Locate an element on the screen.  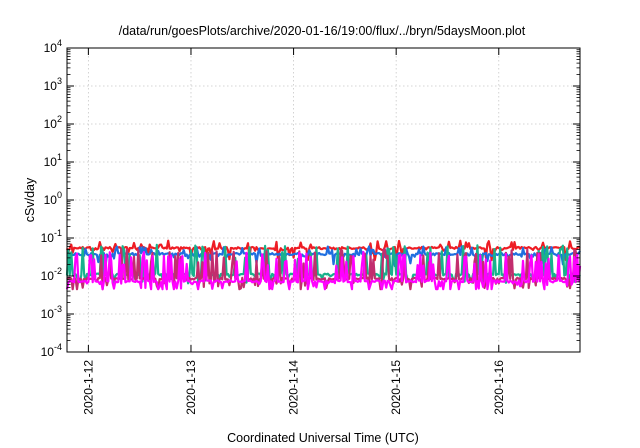
x-tick-label: 2020-1-12 is located at coordinates (88, 387).